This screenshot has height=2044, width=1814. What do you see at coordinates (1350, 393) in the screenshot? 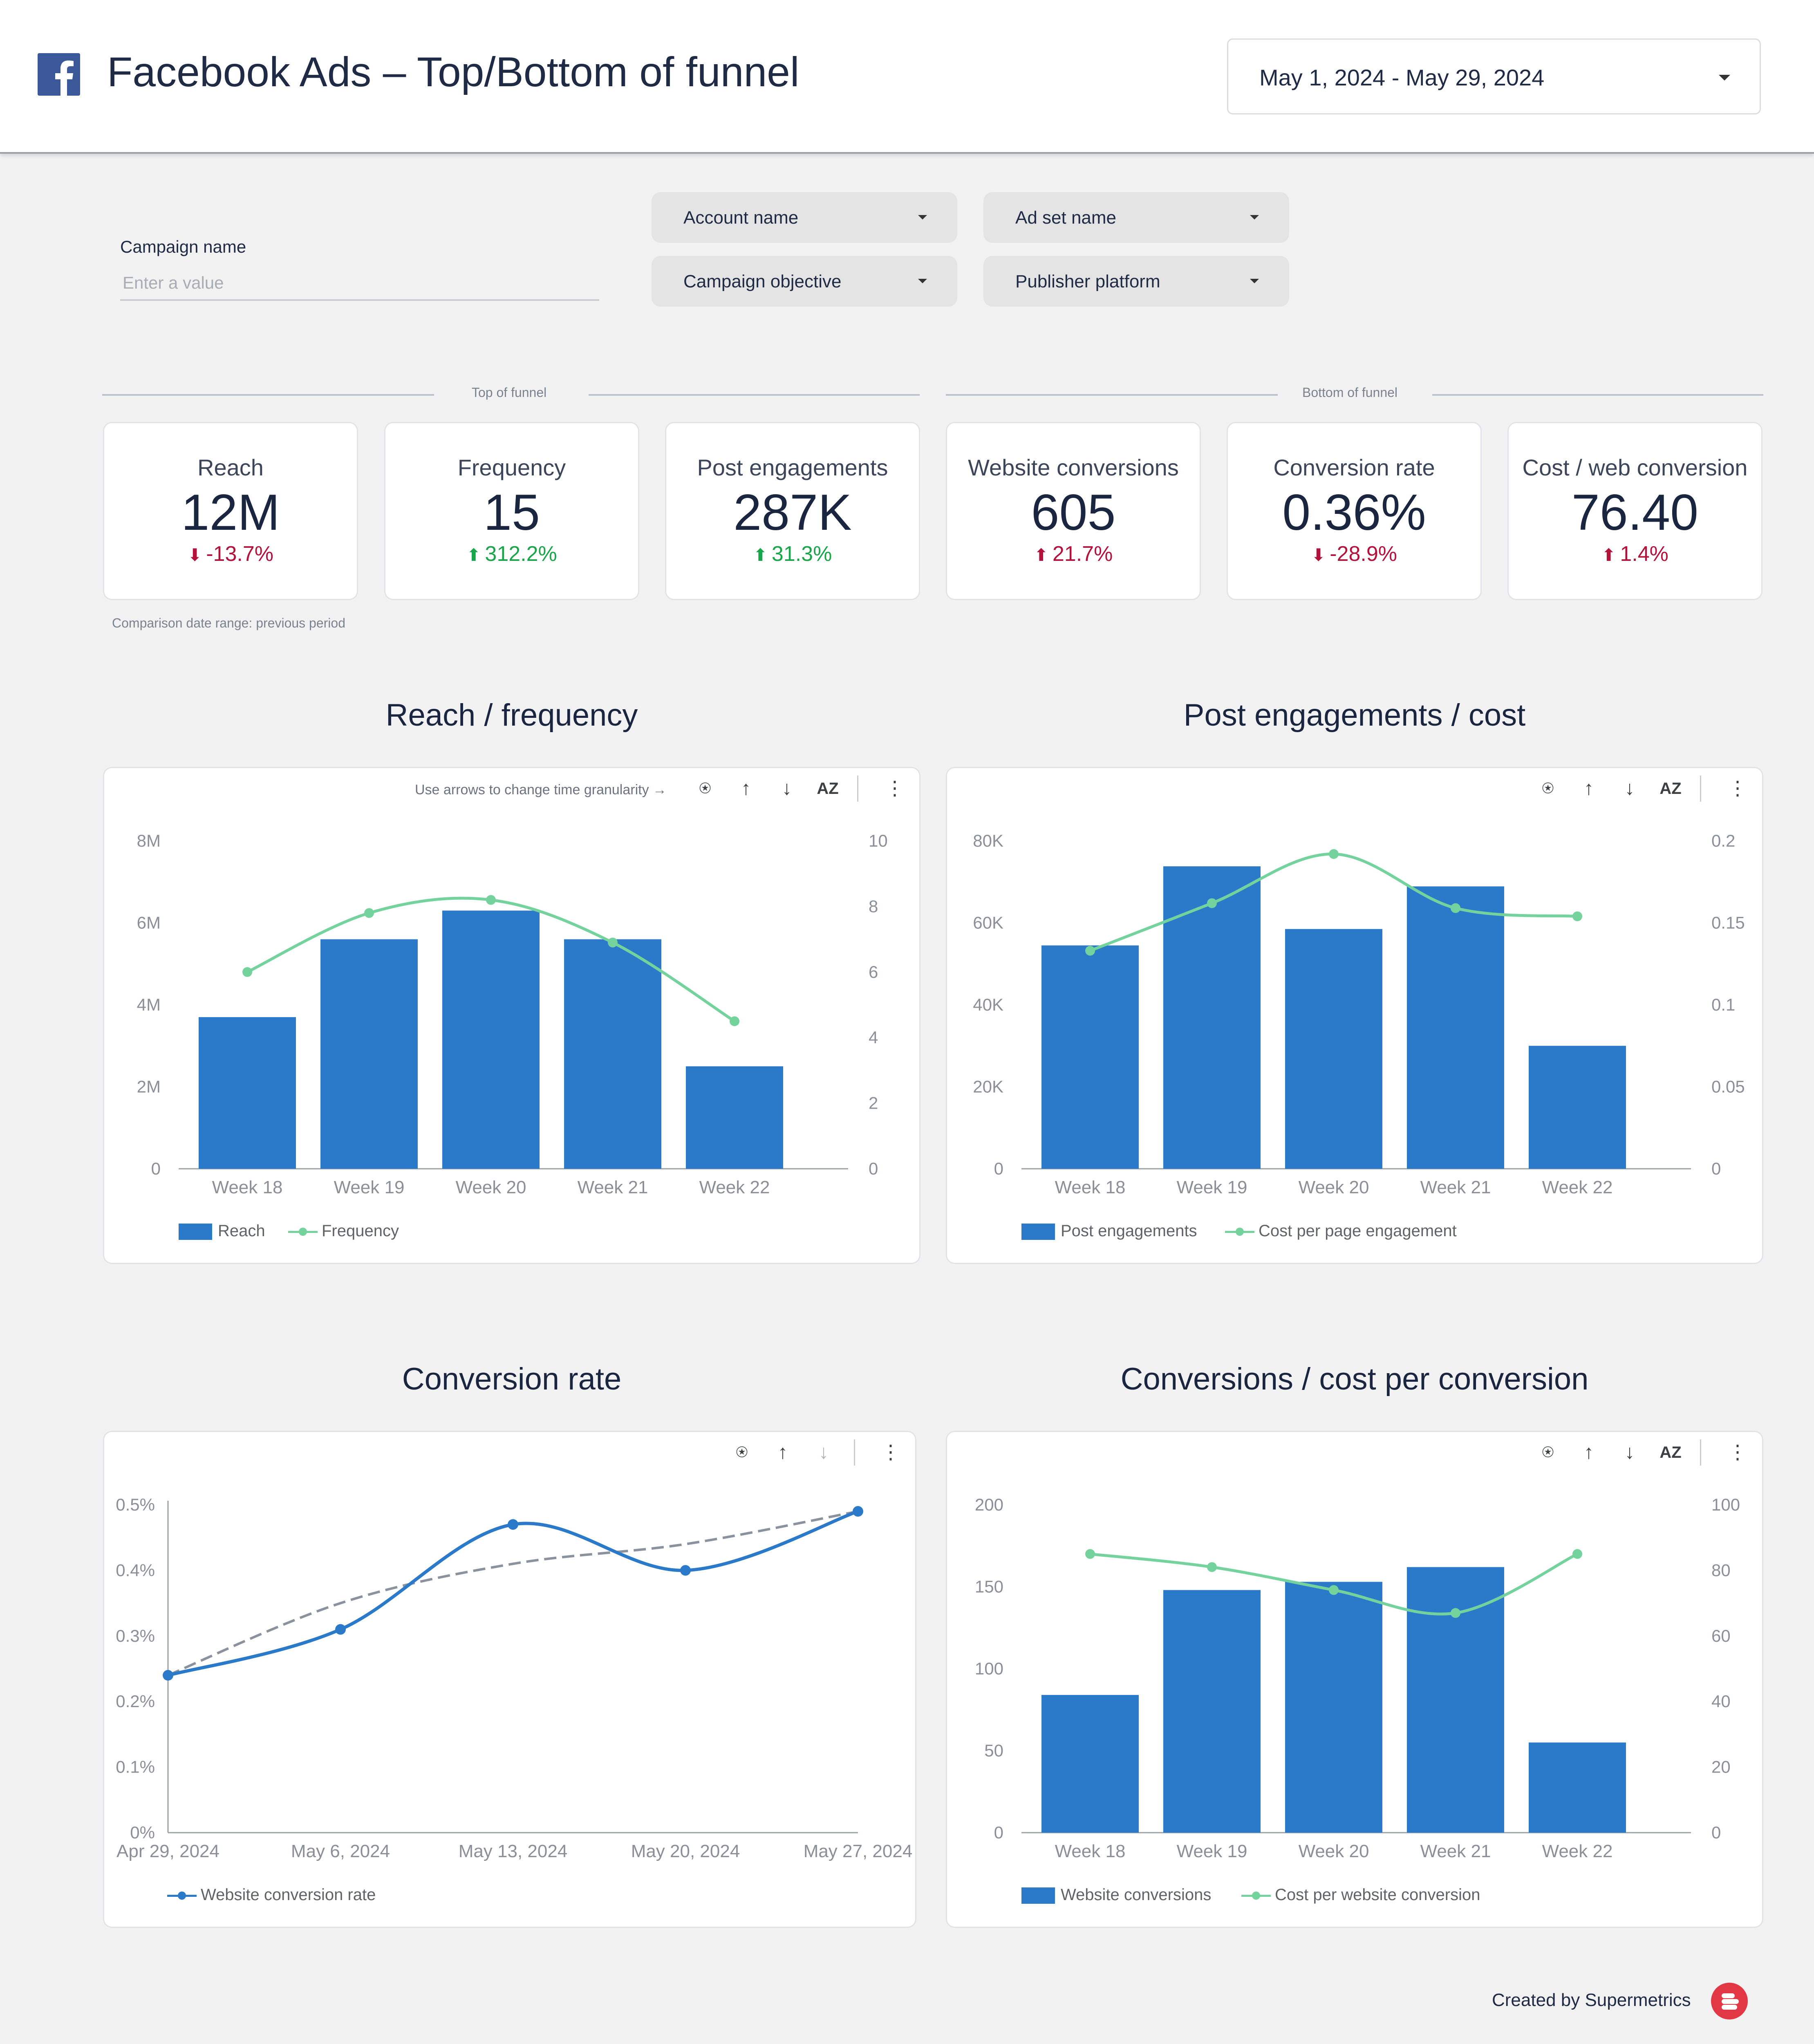
I see `section-label-bottom-of-funnel: Bottom of funnel` at bounding box center [1350, 393].